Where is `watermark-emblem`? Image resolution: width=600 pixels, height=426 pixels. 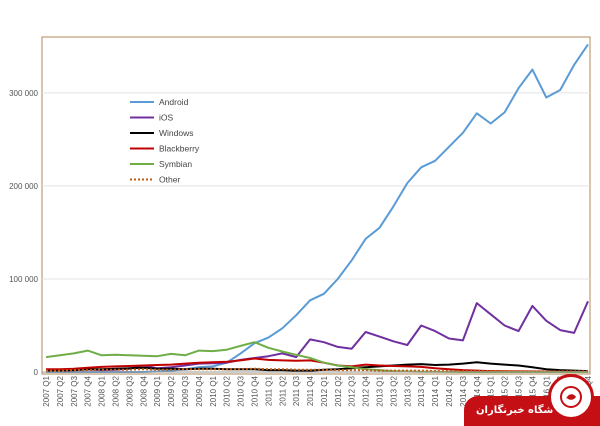
watermark-emblem is located at coordinates (571, 397).